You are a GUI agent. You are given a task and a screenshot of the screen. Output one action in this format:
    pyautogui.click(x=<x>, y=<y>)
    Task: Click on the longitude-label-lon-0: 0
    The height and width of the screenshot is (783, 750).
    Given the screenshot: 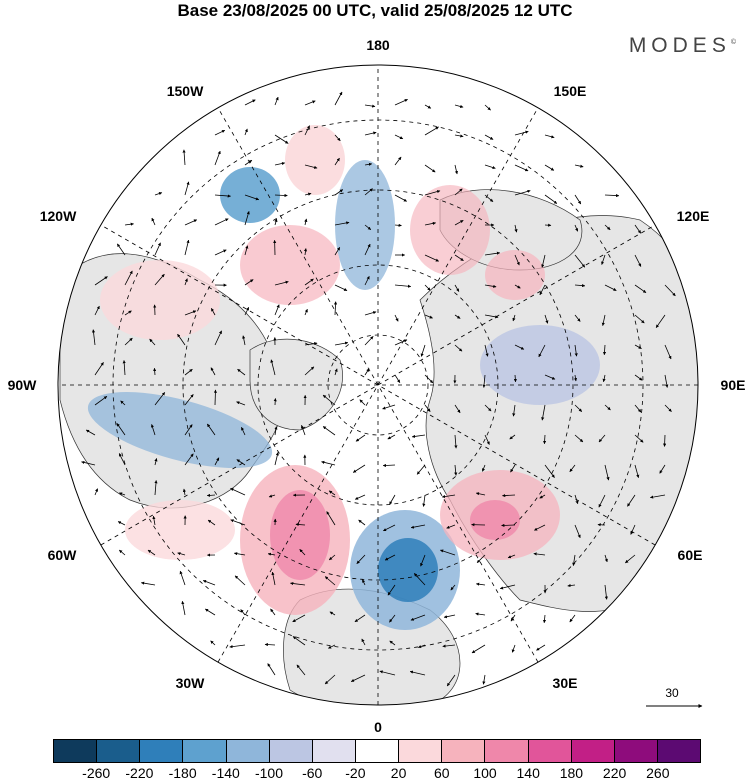 What is the action you would take?
    pyautogui.click(x=378, y=727)
    